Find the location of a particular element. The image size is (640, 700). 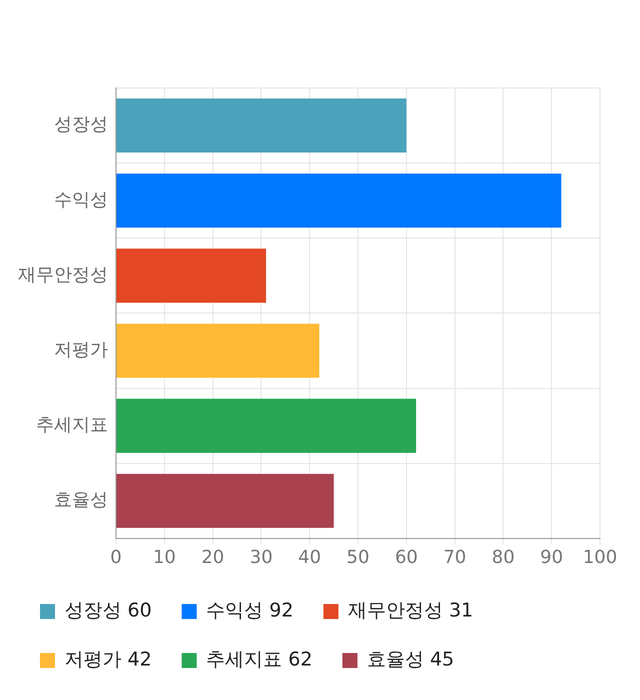

x-tick-label: 40 is located at coordinates (310, 557).